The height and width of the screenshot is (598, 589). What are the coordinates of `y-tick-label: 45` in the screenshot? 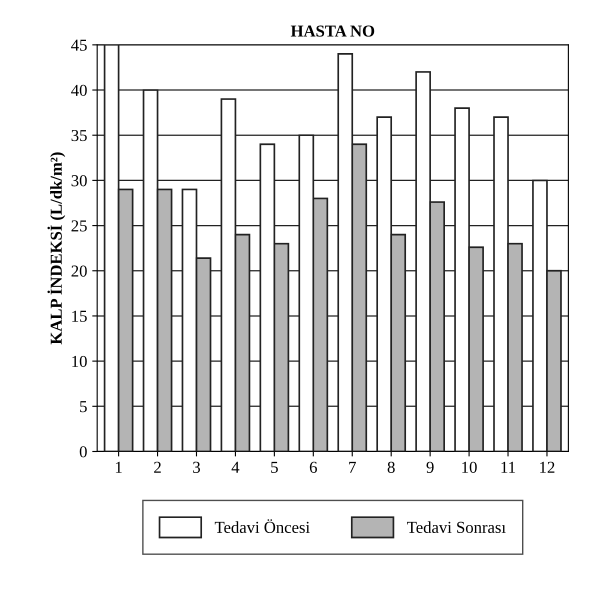 It's located at (79, 45).